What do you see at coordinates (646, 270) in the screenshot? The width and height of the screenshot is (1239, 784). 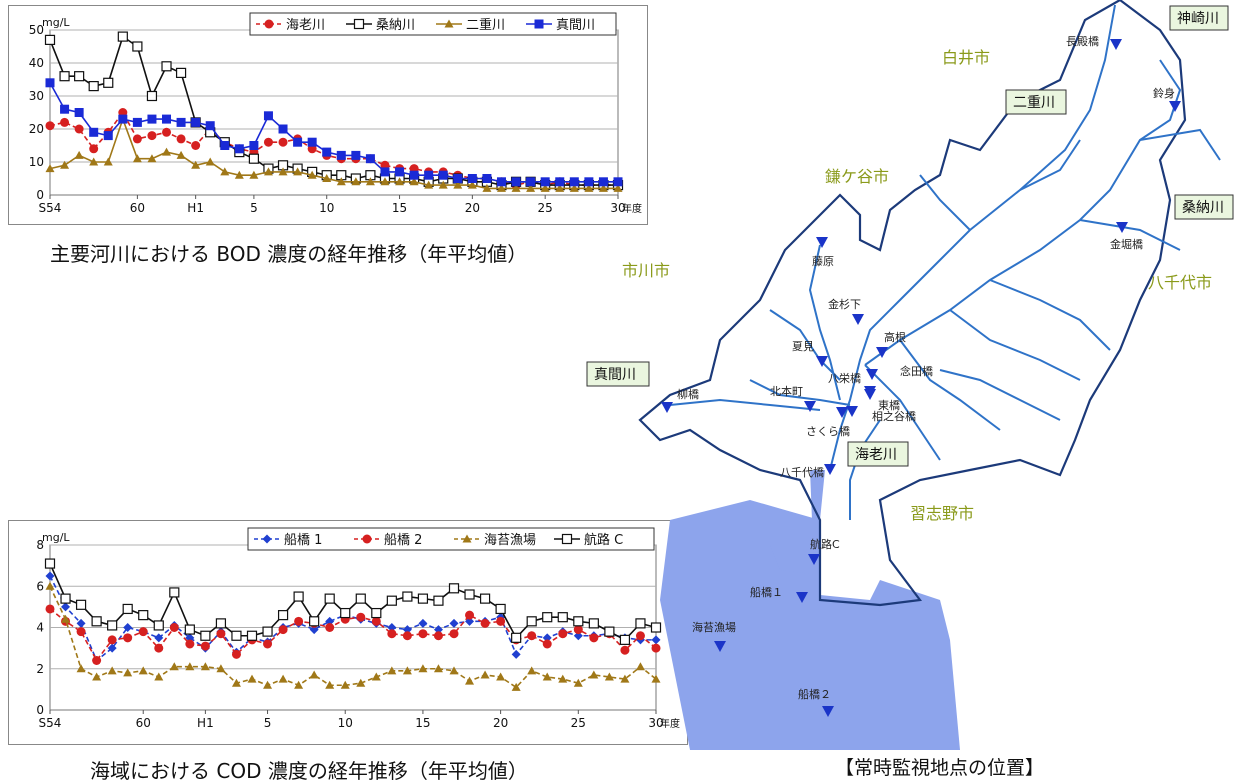 I see `city-label-ichikawa: 市川市` at bounding box center [646, 270].